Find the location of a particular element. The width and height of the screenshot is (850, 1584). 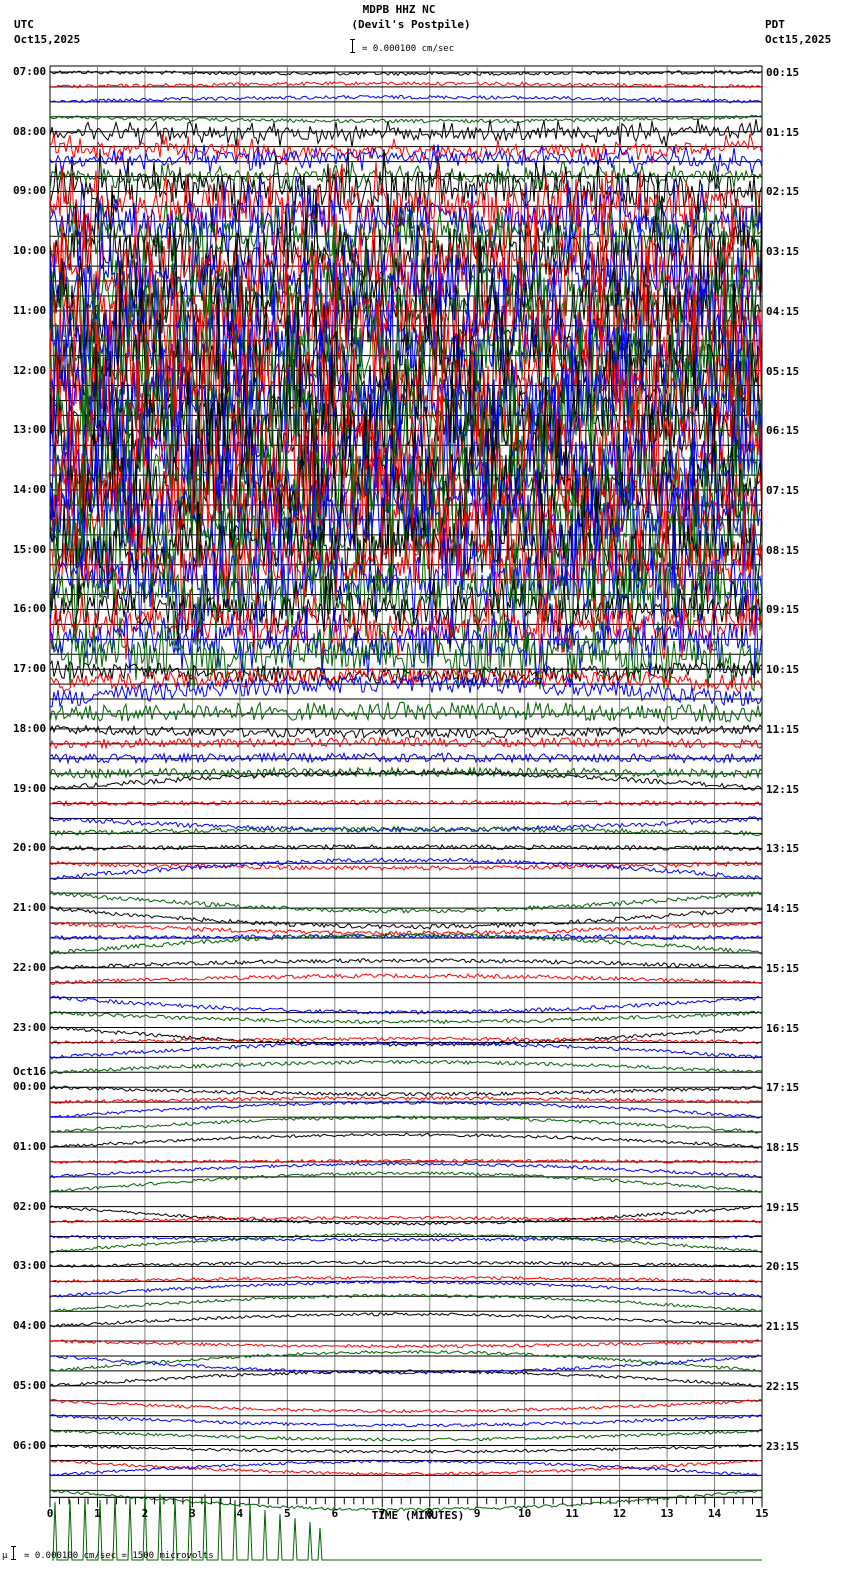

utc-hour-label: 21:00 is located at coordinates (30, 908).